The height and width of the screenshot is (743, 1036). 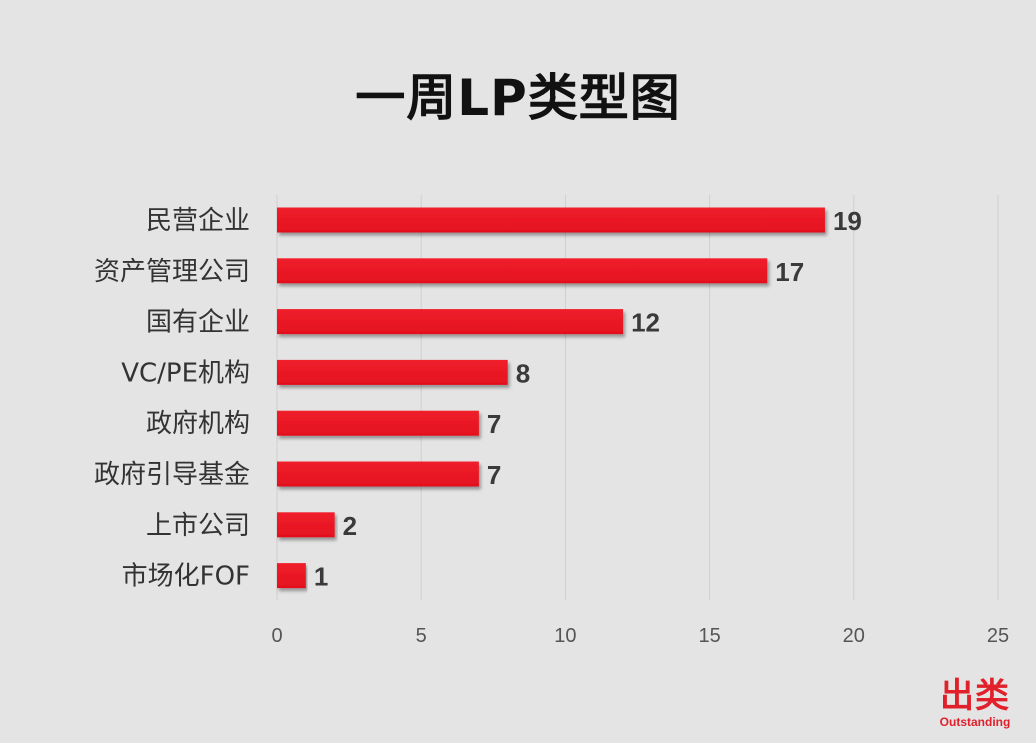 What do you see at coordinates (518, 98) in the screenshot?
I see `chart-title: 一周LP类型图` at bounding box center [518, 98].